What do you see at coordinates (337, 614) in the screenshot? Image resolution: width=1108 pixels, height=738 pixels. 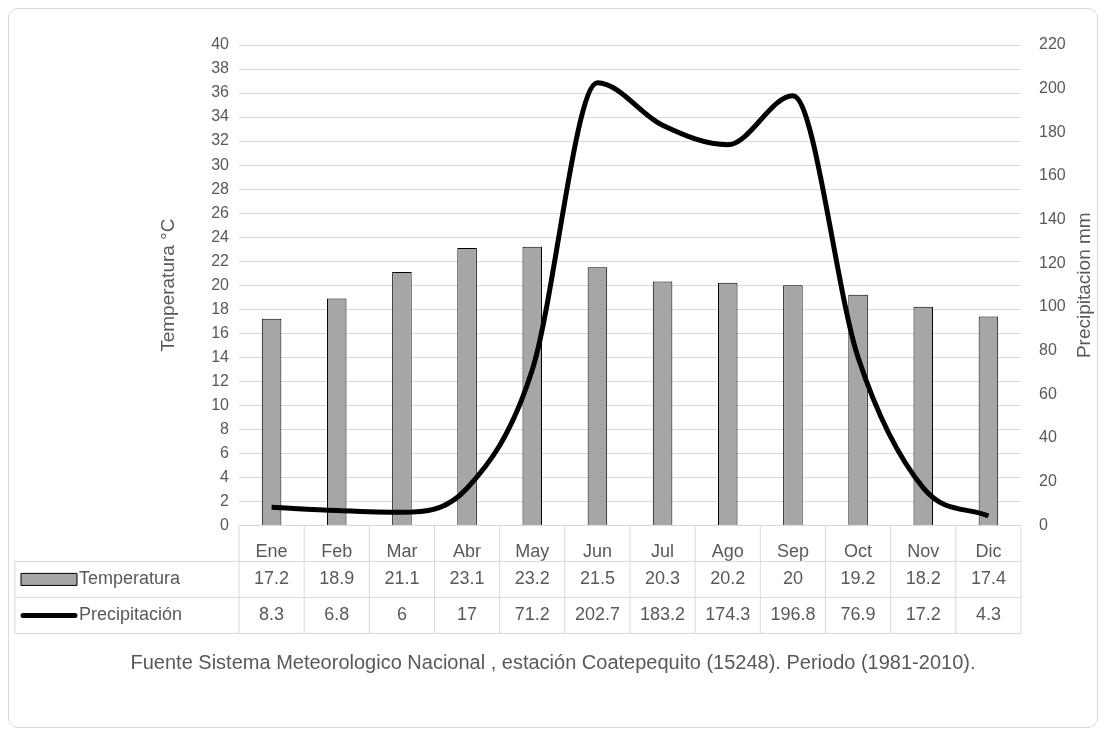 I see `data-label: 6.8` at bounding box center [337, 614].